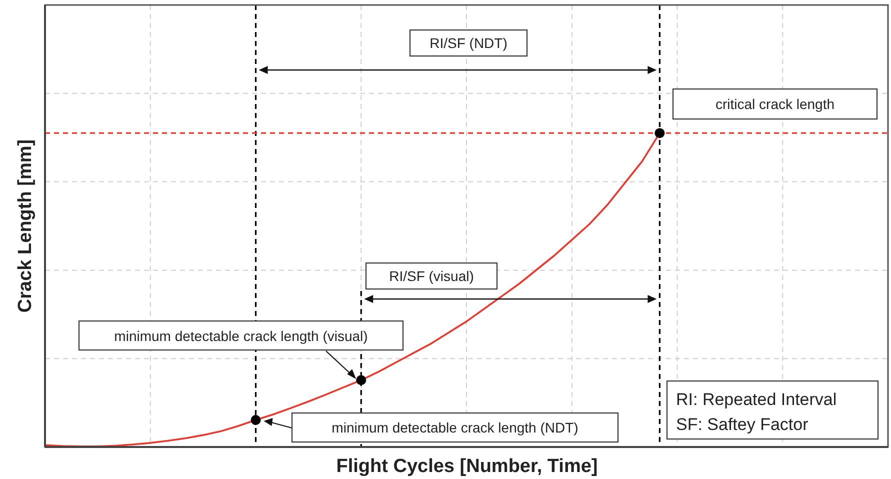 This screenshot has width=891, height=479. Describe the element at coordinates (467, 466) in the screenshot. I see `x-axis-title: Flight Cycles [Number, Time]` at that location.